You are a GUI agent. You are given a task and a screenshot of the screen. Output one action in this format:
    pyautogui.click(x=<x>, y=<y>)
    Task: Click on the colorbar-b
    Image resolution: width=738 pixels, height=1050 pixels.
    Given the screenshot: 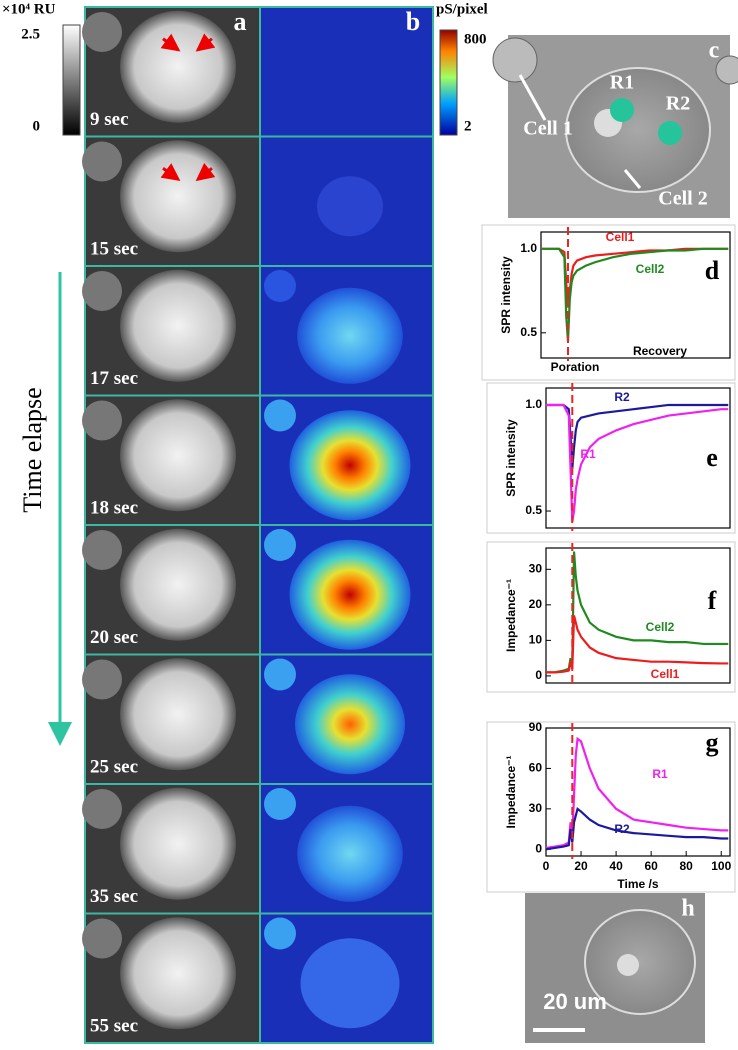 What is the action you would take?
    pyautogui.click(x=448, y=82)
    